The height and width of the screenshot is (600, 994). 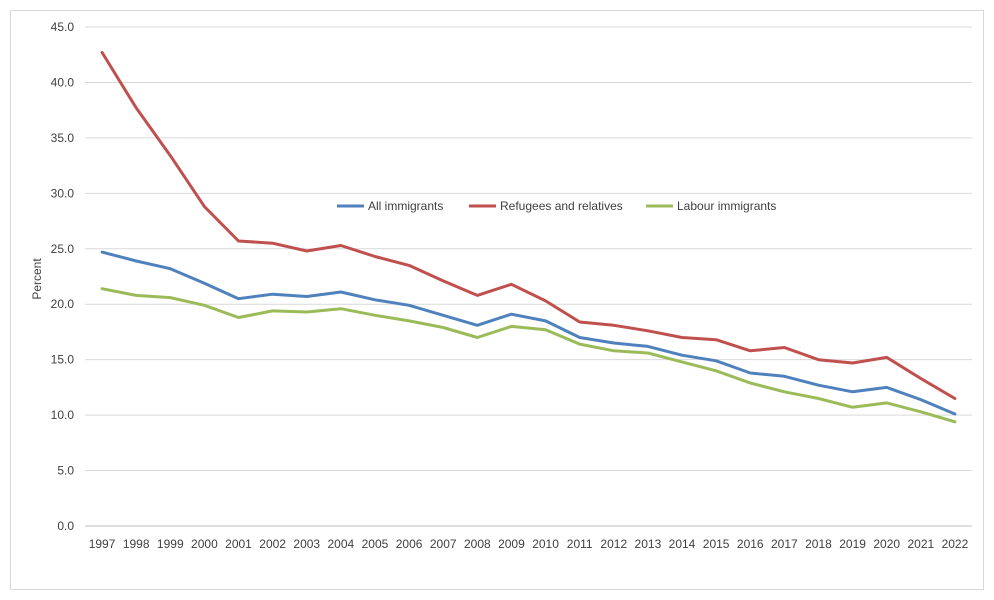 What do you see at coordinates (409, 544) in the screenshot?
I see `x-tick-label: 2006` at bounding box center [409, 544].